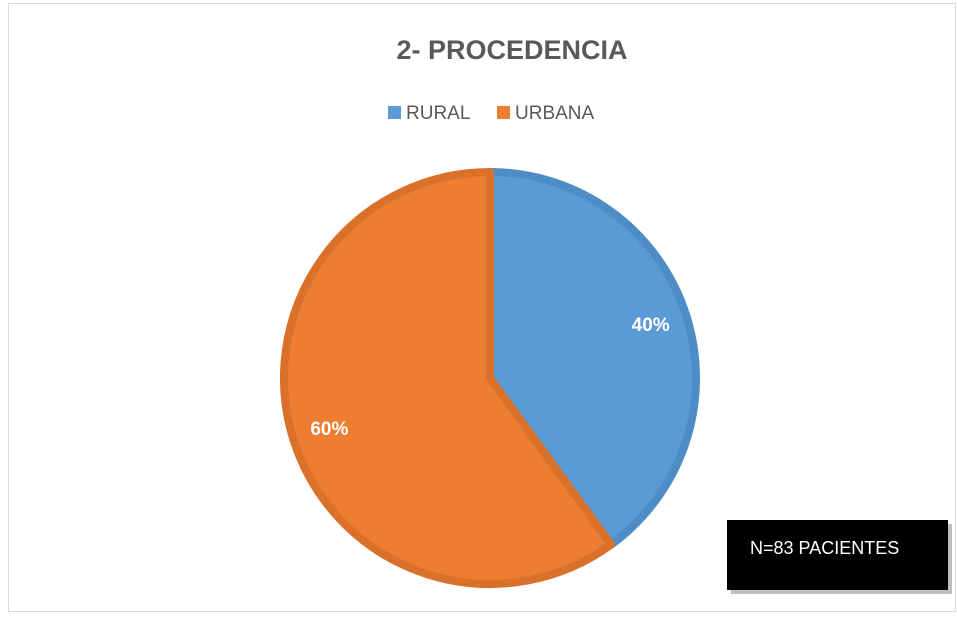  Describe the element at coordinates (555, 113) in the screenshot. I see `legend-label: URBANA` at that location.